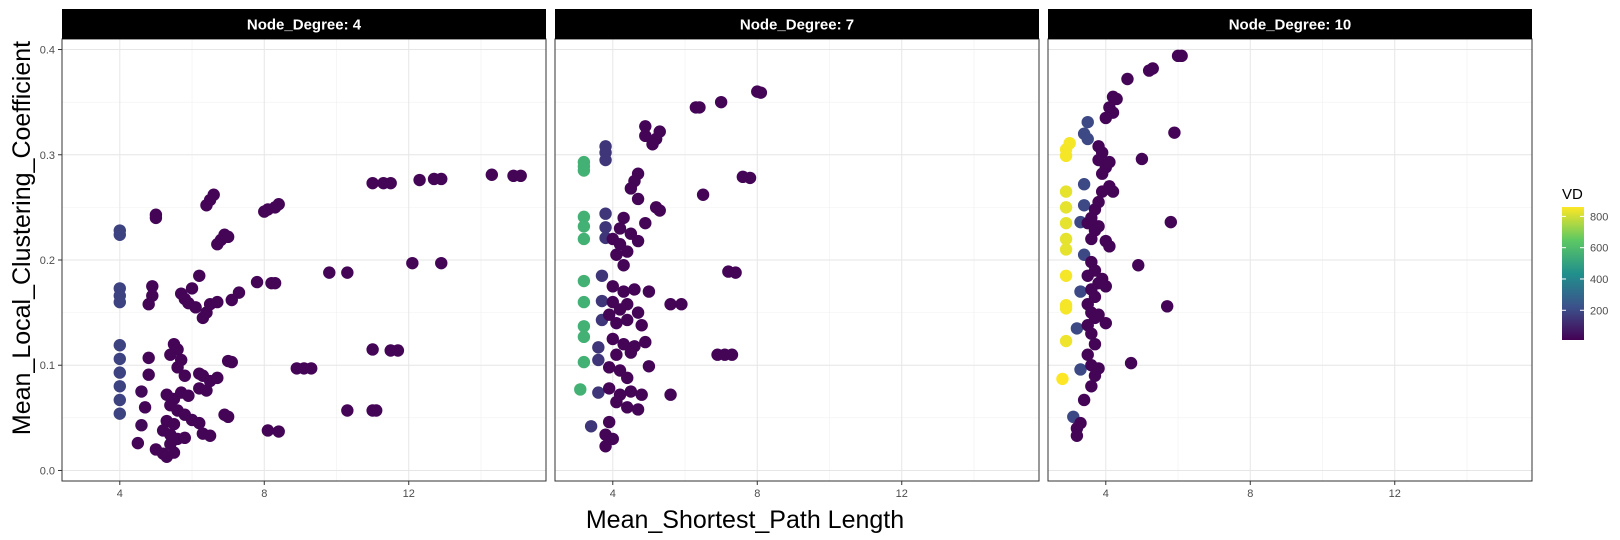  I want to click on legend-title: VD, so click(1572, 194).